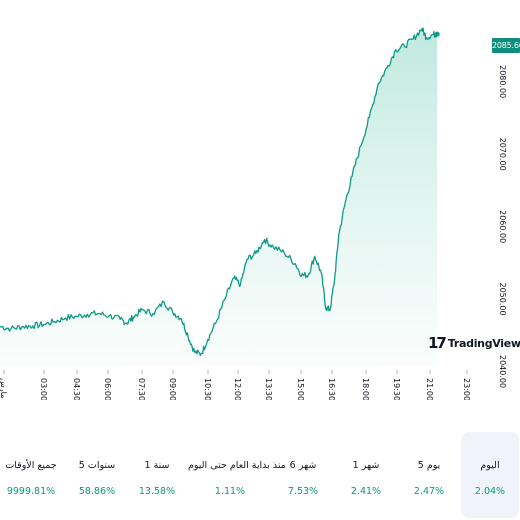 The image size is (520, 520). I want to click on period-label: 5 يوم, so click(429, 465).